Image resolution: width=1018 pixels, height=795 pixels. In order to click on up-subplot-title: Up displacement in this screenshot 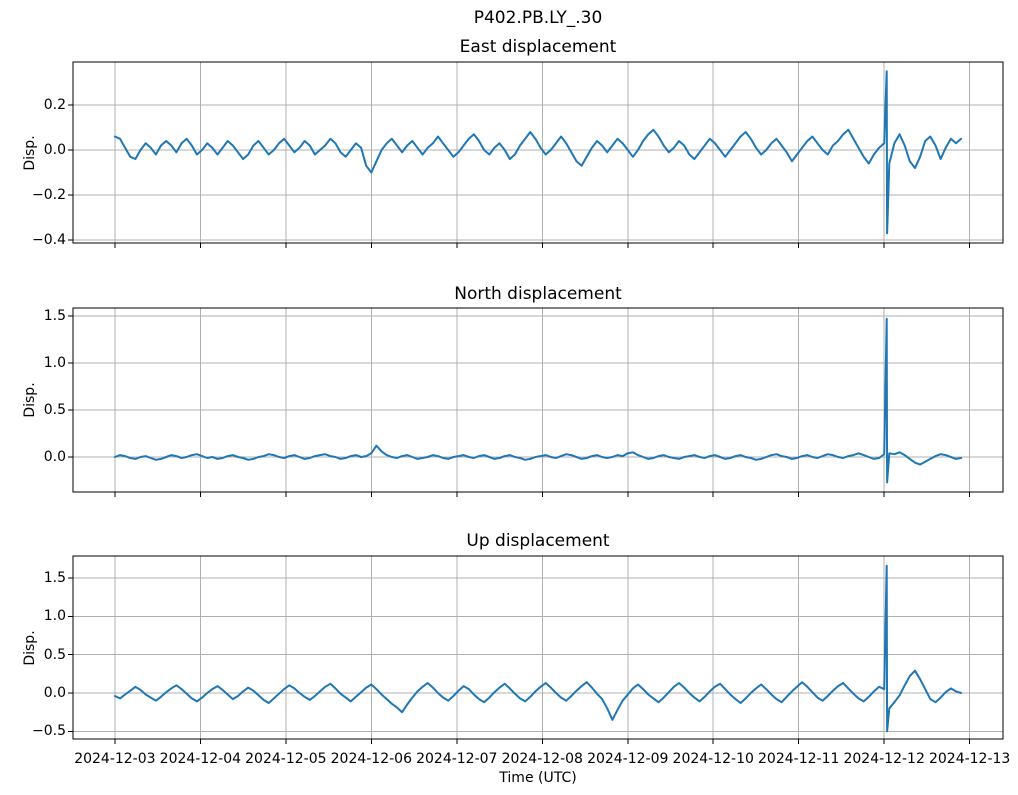, I will do `click(538, 541)`.